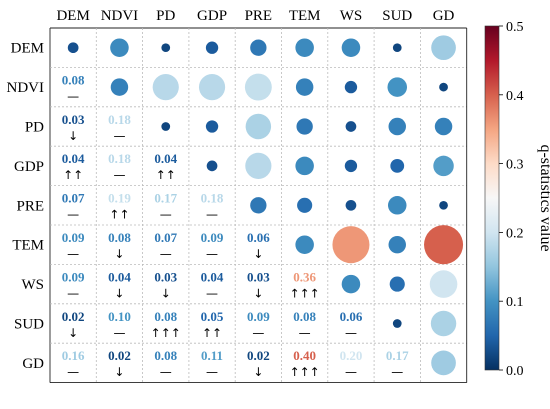 This screenshot has width=550, height=409. What do you see at coordinates (212, 316) in the screenshot?
I see `q-value-sud-gdp: 0.05` at bounding box center [212, 316].